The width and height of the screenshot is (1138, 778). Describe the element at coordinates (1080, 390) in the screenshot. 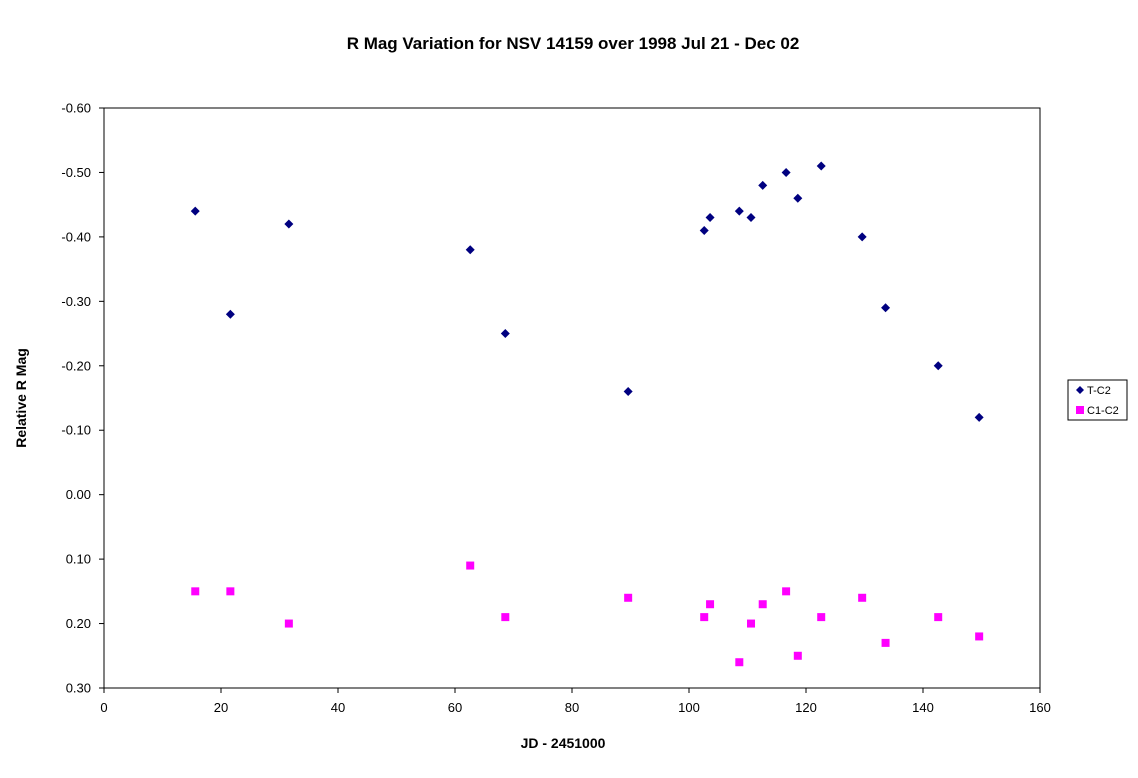

I see `legend-marker-t-c2` at that location.